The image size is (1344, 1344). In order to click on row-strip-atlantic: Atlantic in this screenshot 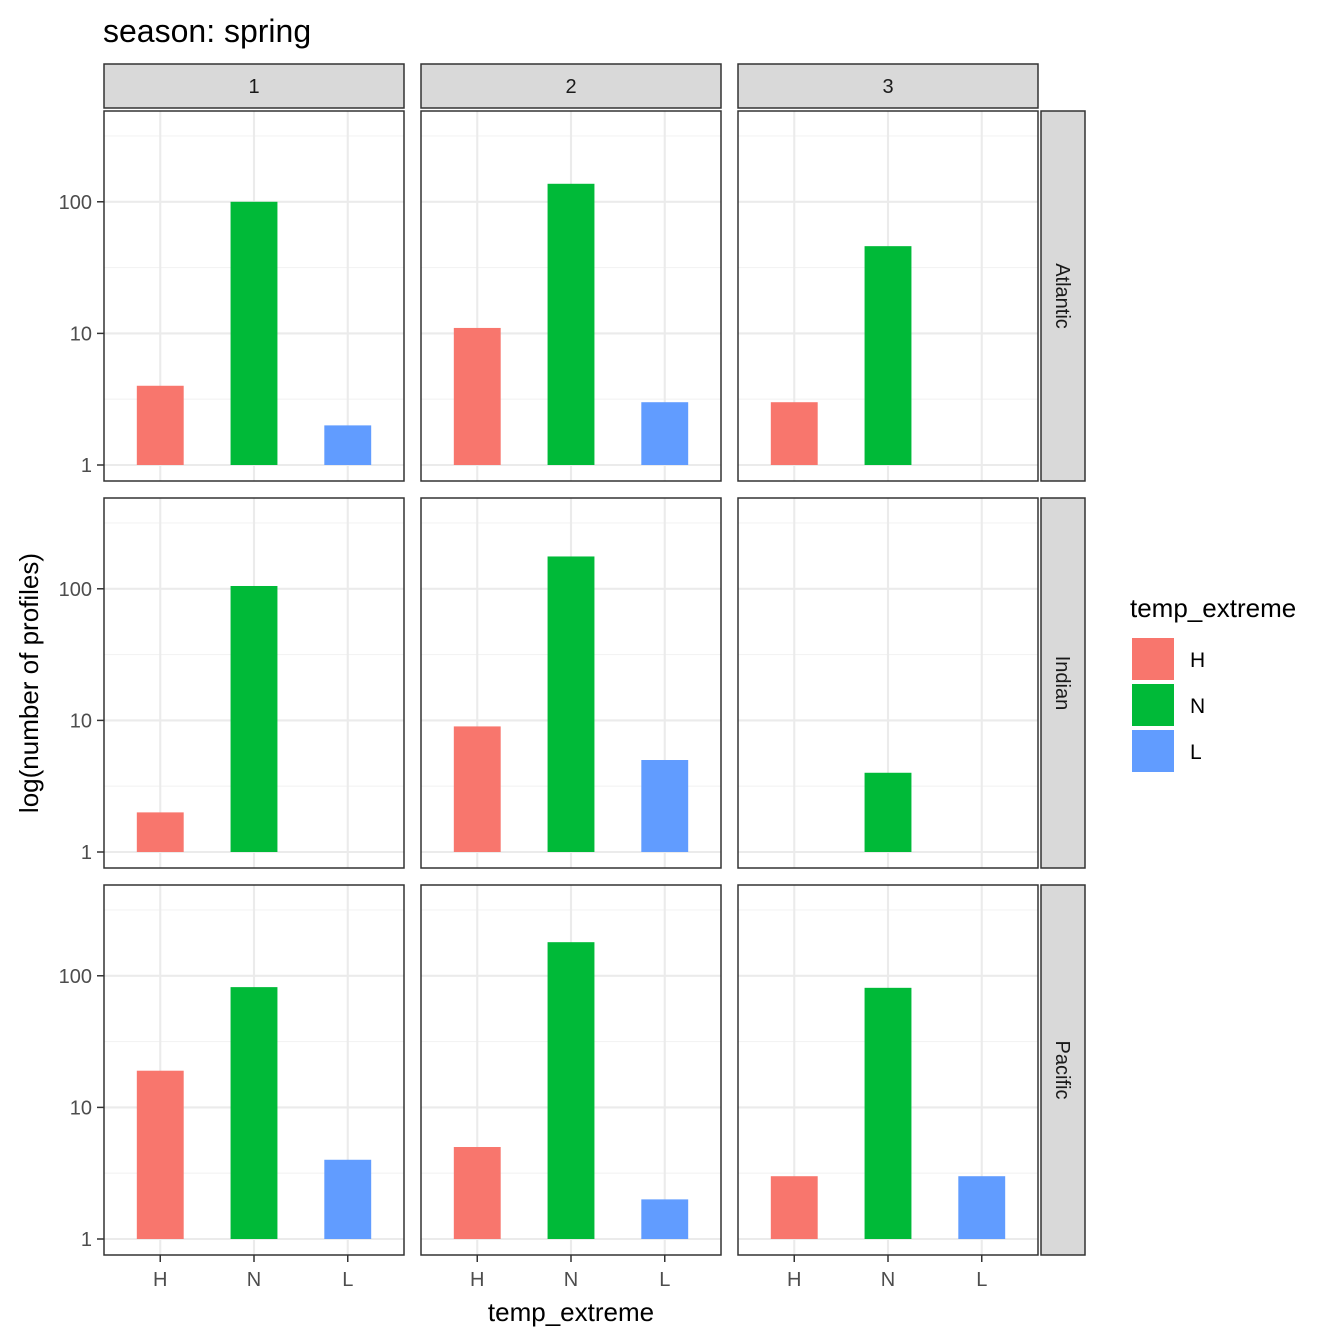, I will do `click(1063, 296)`.